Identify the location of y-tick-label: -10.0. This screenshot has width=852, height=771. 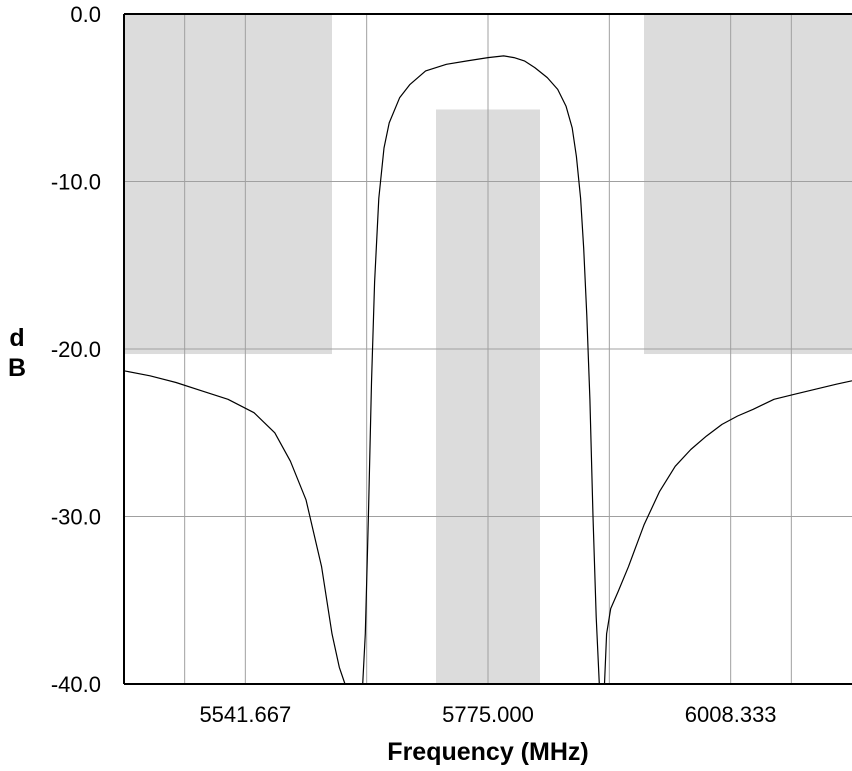
(76, 182).